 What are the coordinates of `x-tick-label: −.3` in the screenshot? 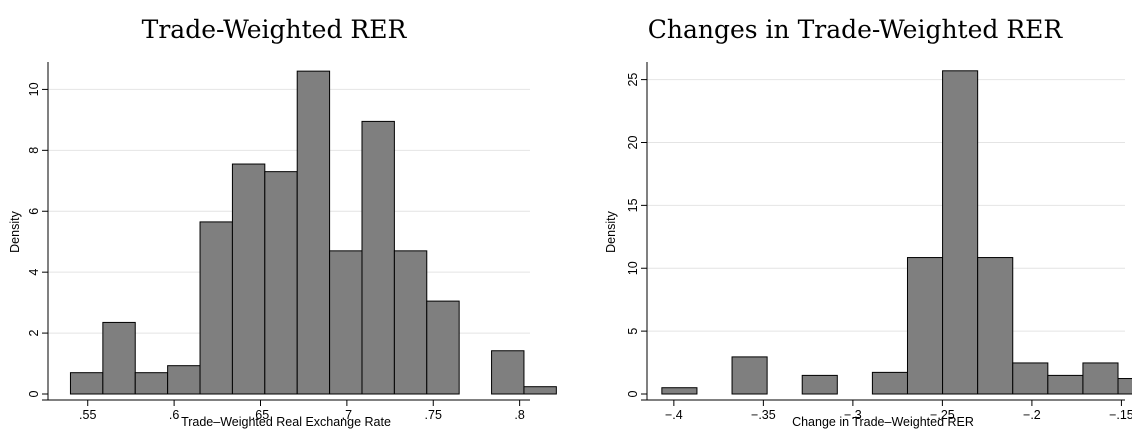 It's located at (853, 415).